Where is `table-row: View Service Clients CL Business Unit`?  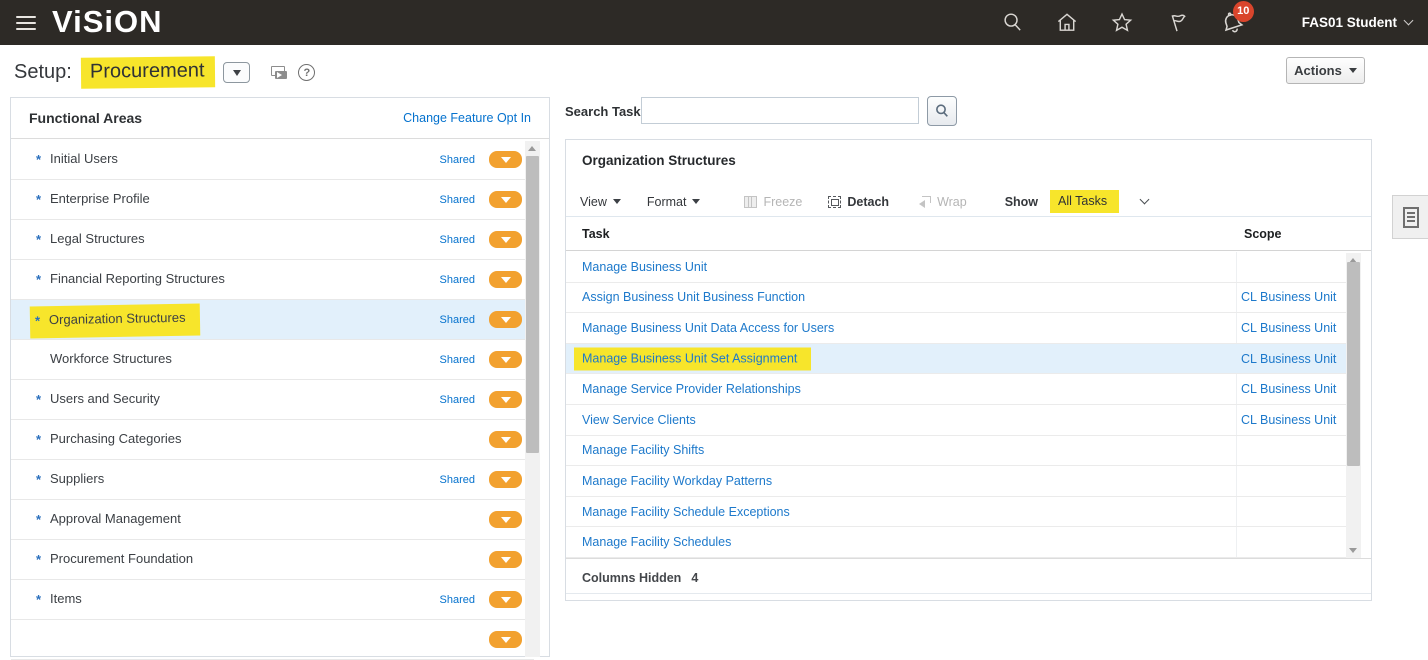 table-row: View Service Clients CL Business Unit is located at coordinates (956, 420).